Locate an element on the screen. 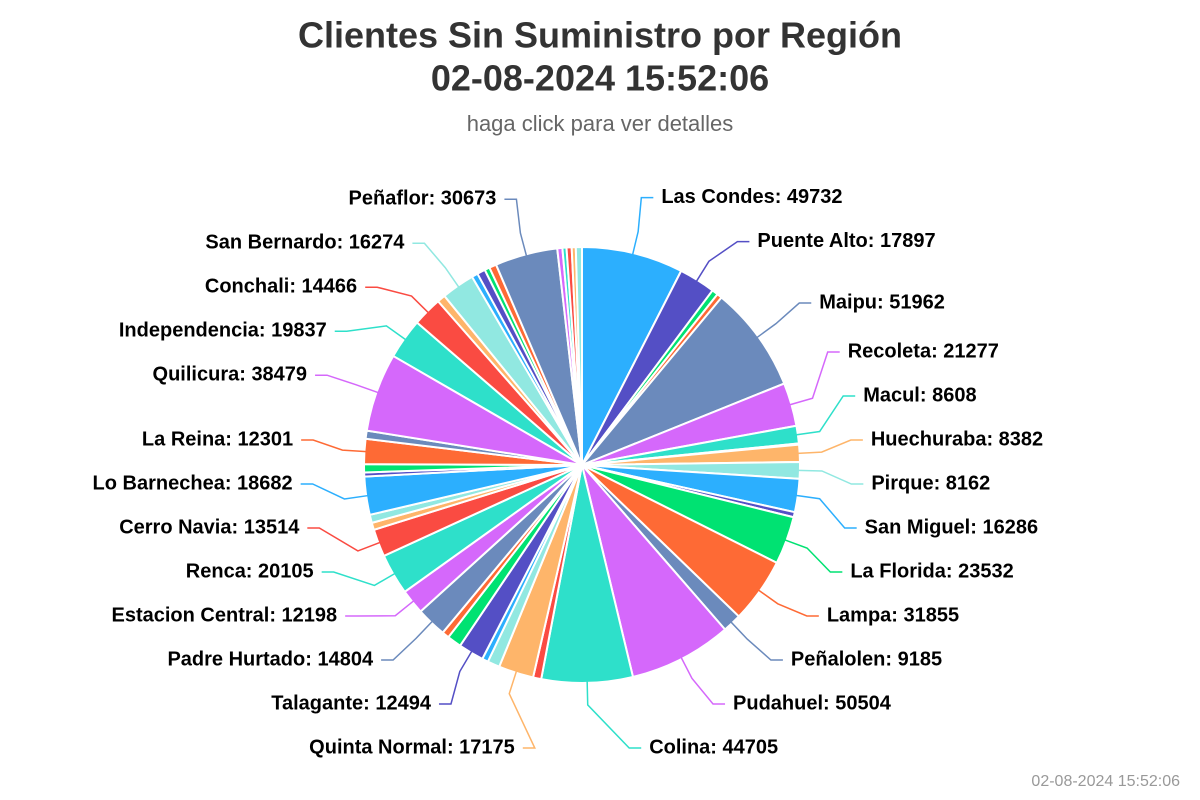  credits: 02-08-2024 15:52:06 is located at coordinates (1105, 781).